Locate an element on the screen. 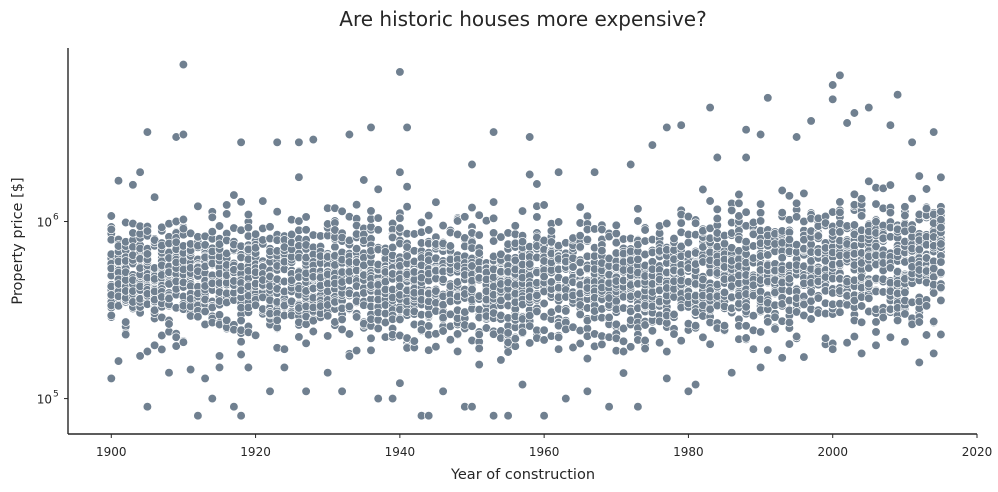 Image resolution: width=998 pixels, height=492 pixels. x-tick-label: 1940 is located at coordinates (400, 452).